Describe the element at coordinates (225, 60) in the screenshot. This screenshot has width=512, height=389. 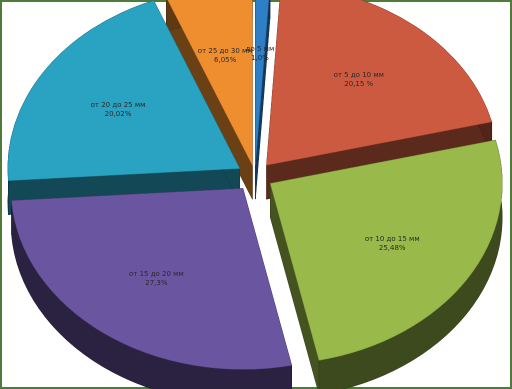
I see `slice-value-label-5: 6,05%` at that location.